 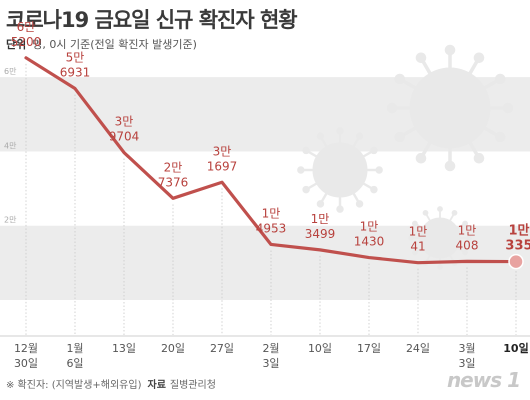 What do you see at coordinates (173, 182) in the screenshot?
I see `data-label-3-line-1: 7376` at bounding box center [173, 182].